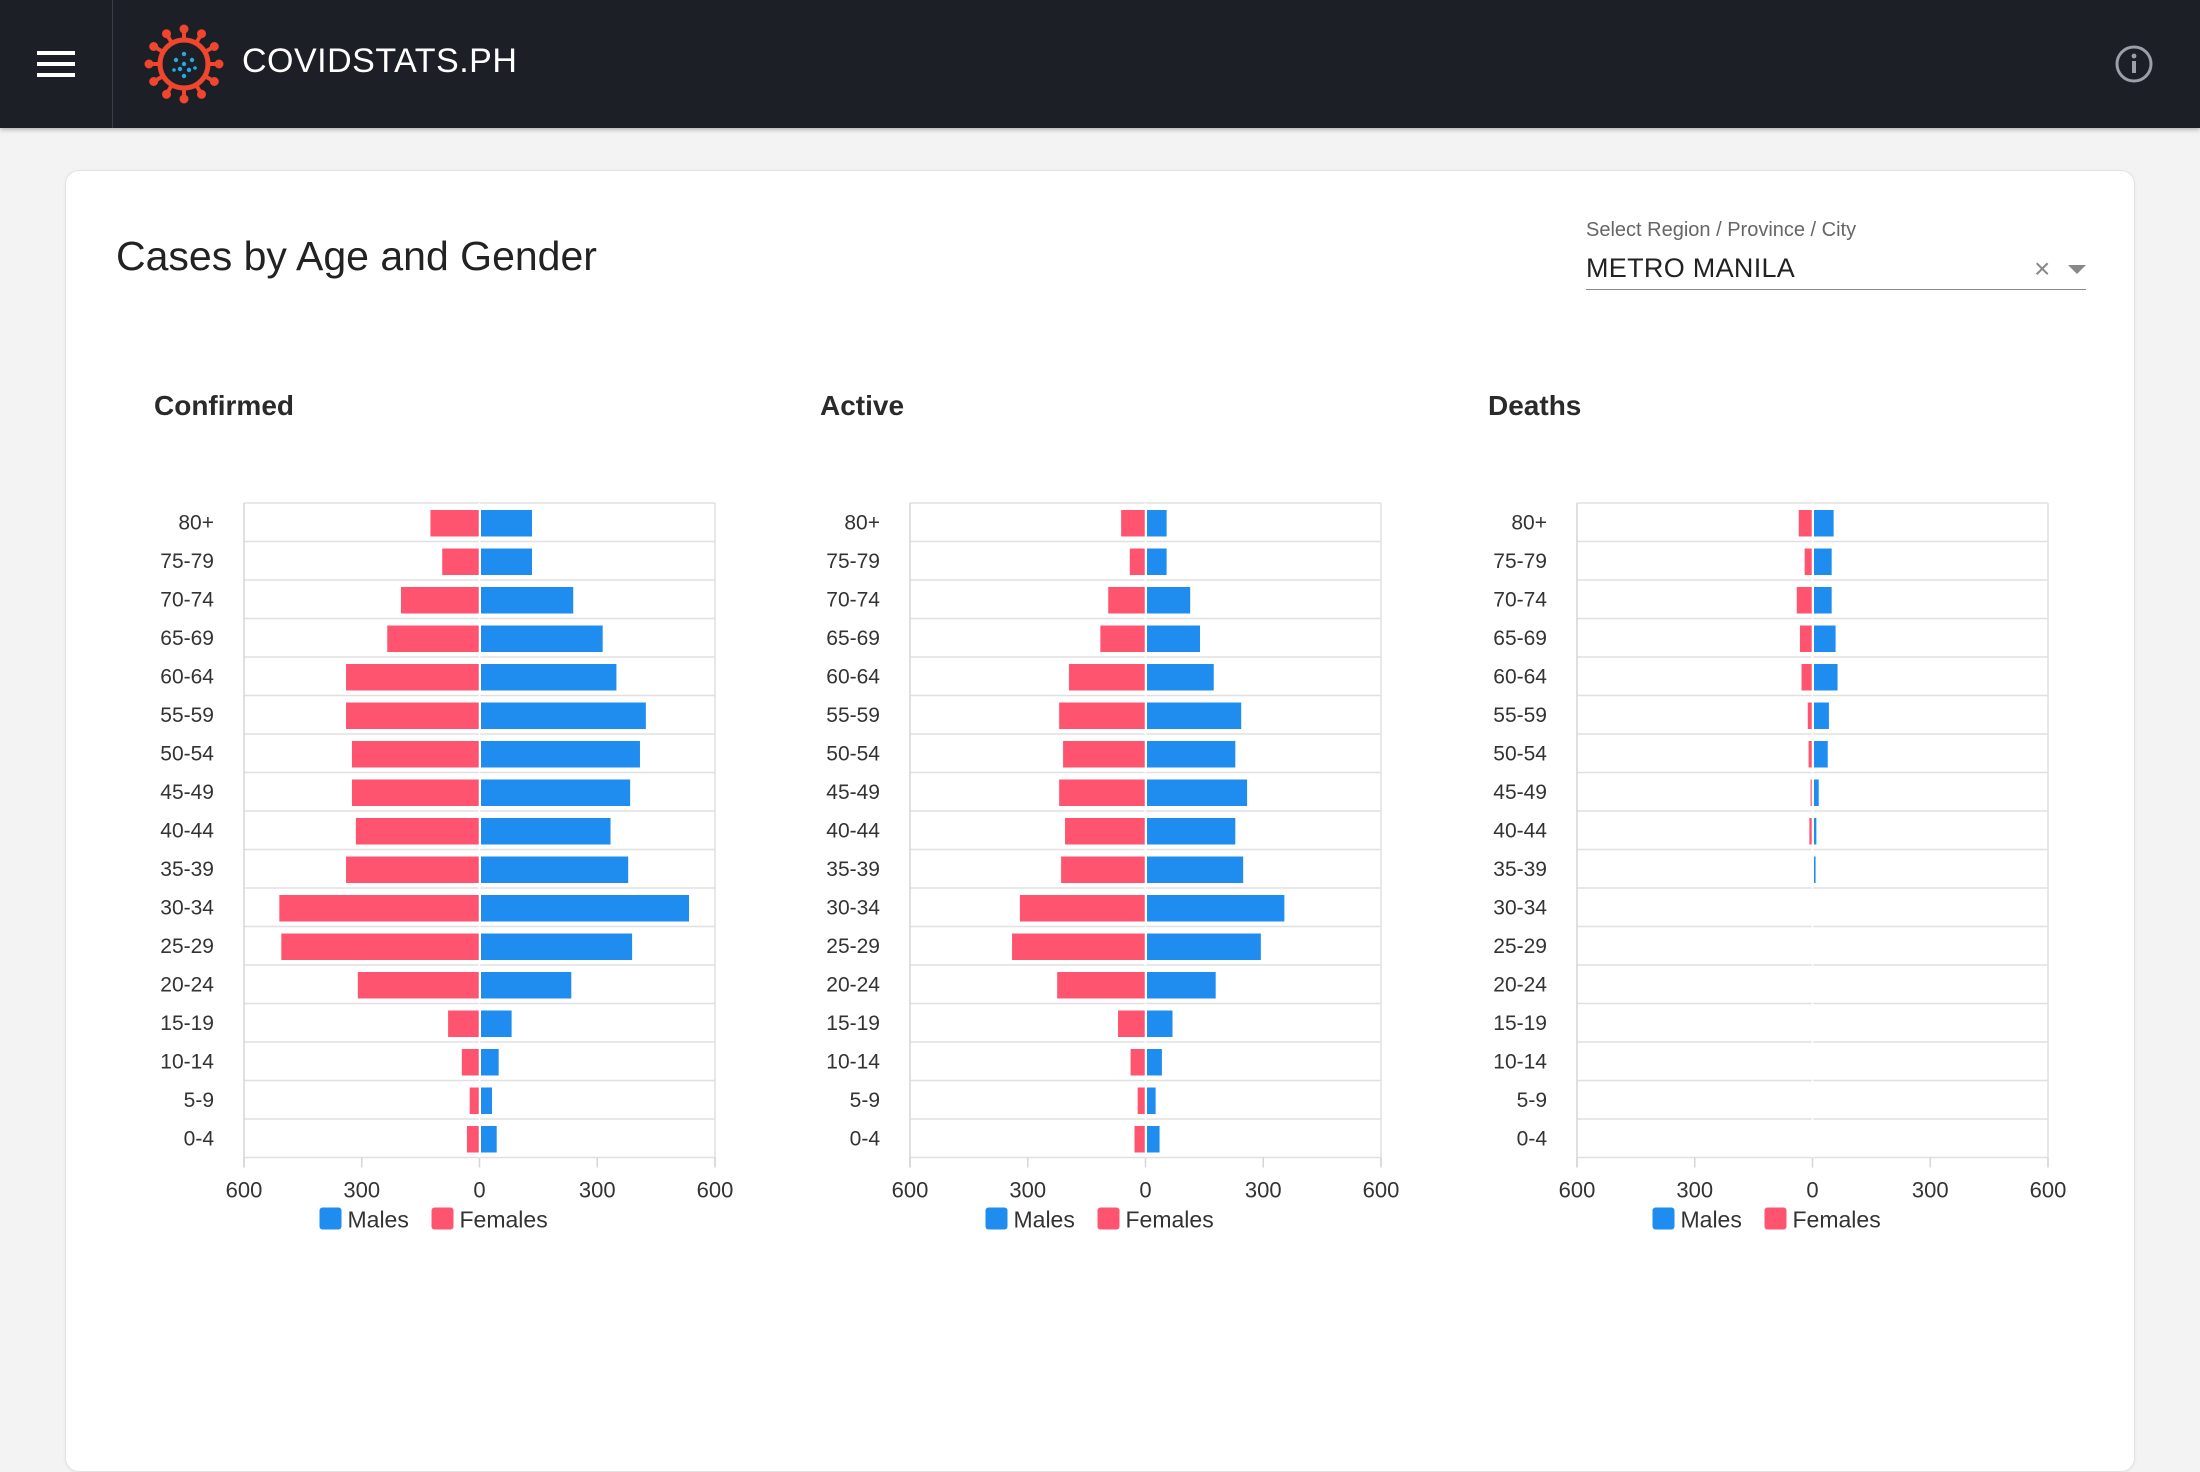 The image size is (2200, 1472). Describe the element at coordinates (184, 64) in the screenshot. I see `virus-logo-icon` at that location.